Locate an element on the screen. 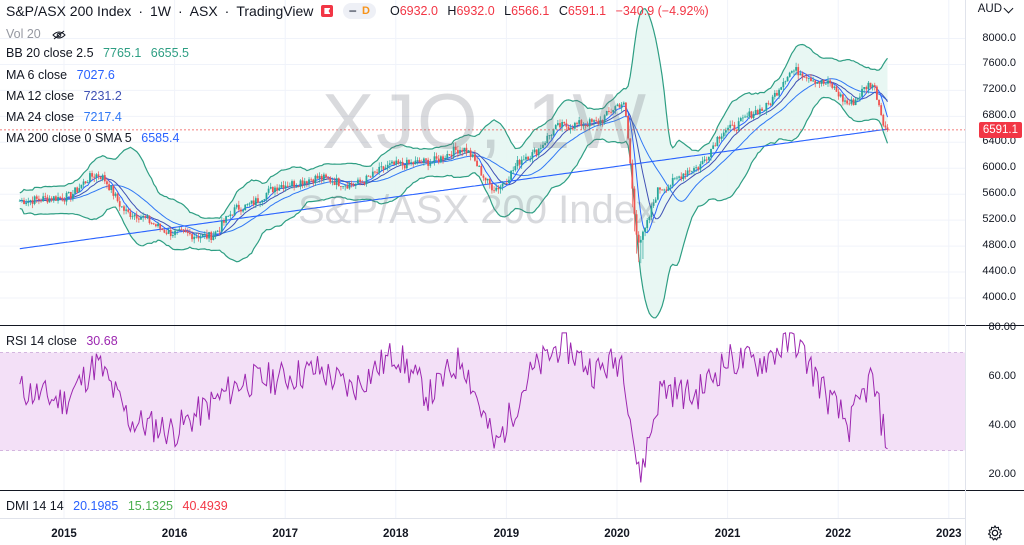  ma24-value: 7217.4 is located at coordinates (102, 117).